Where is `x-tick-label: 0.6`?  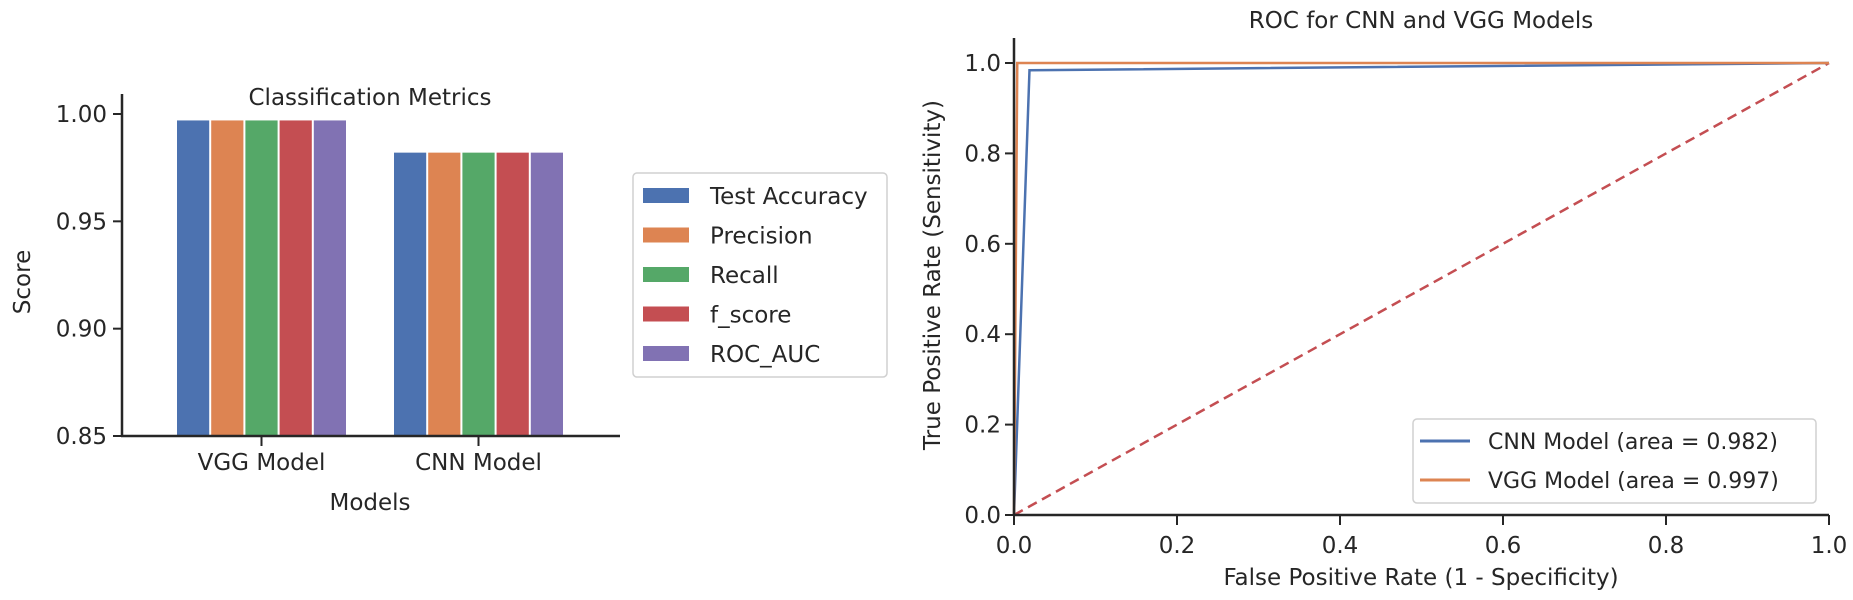
x-tick-label: 0.6 is located at coordinates (1503, 546).